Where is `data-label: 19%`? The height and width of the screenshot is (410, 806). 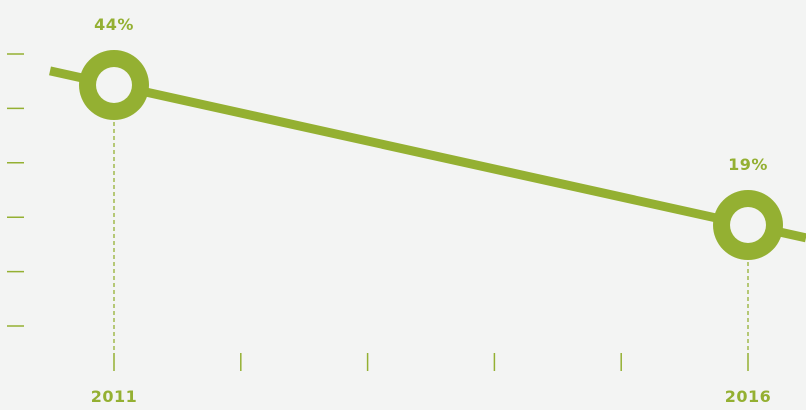 data-label: 19% is located at coordinates (748, 164).